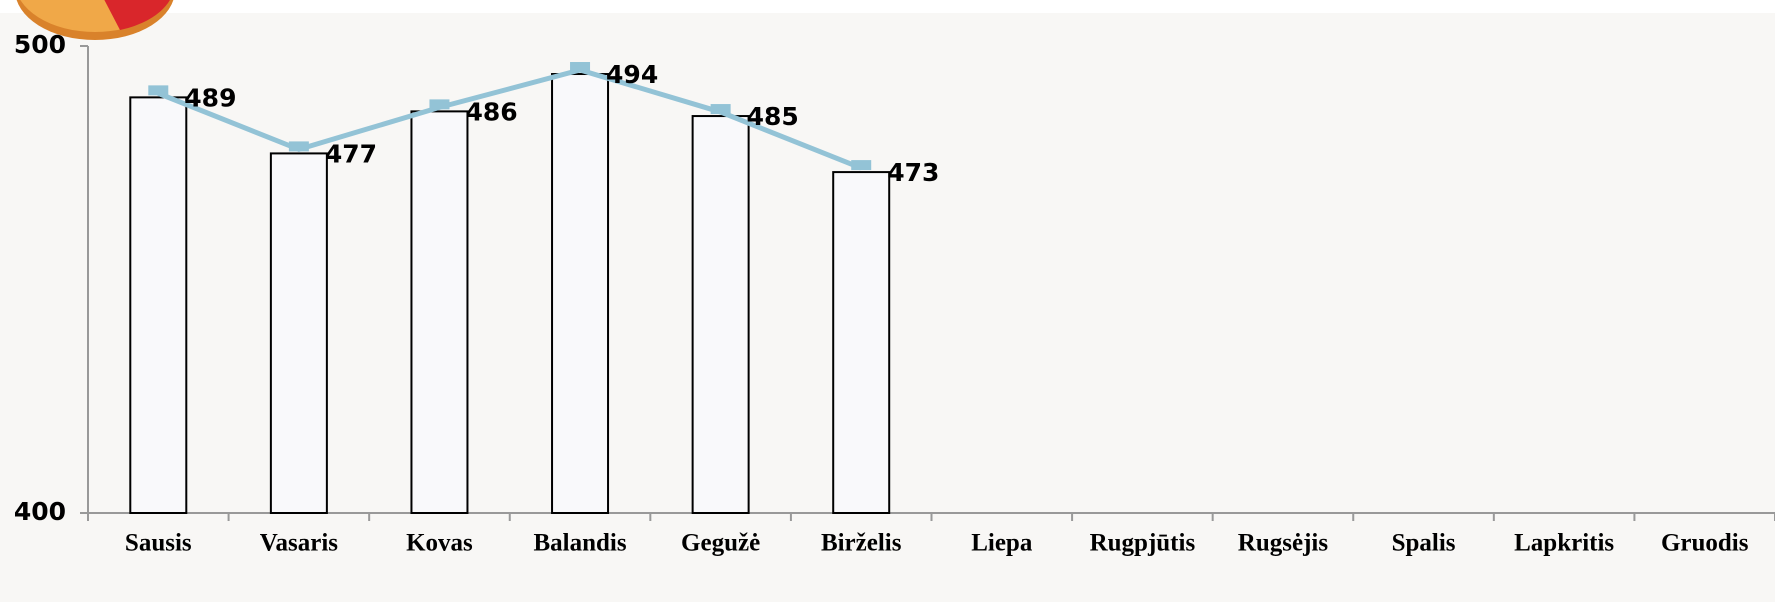 The width and height of the screenshot is (1775, 602). I want to click on y-tick-label: 400, so click(40, 511).